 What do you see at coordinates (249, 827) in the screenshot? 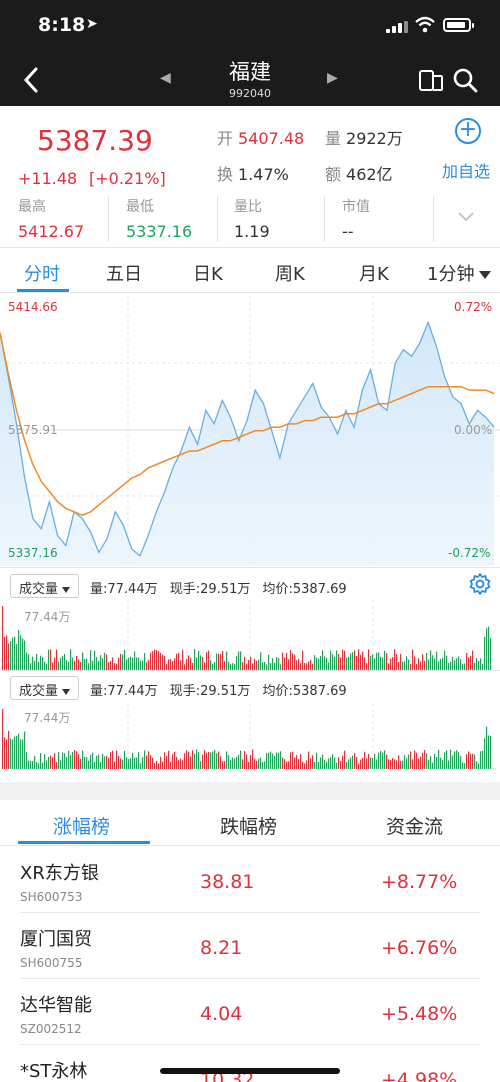
I see `tab-top-losers: 跌幅榜` at bounding box center [249, 827].